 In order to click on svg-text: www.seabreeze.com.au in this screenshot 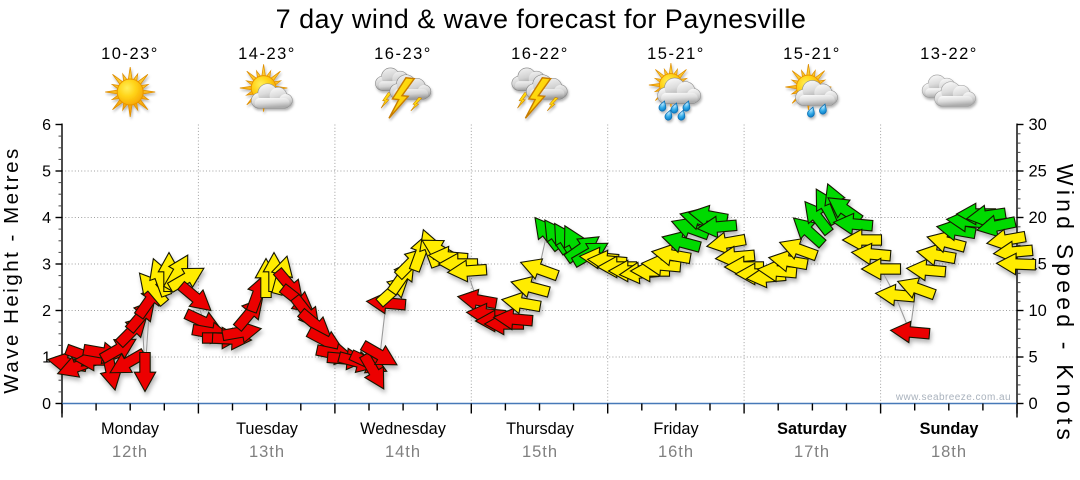, I will do `click(953, 397)`.